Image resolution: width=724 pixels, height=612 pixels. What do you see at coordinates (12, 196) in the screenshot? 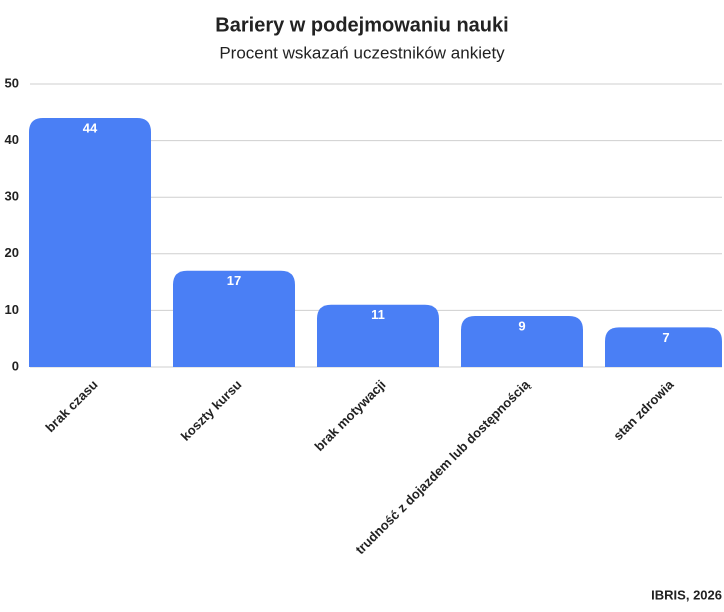
I see `y-tick-label: 30` at bounding box center [12, 196].